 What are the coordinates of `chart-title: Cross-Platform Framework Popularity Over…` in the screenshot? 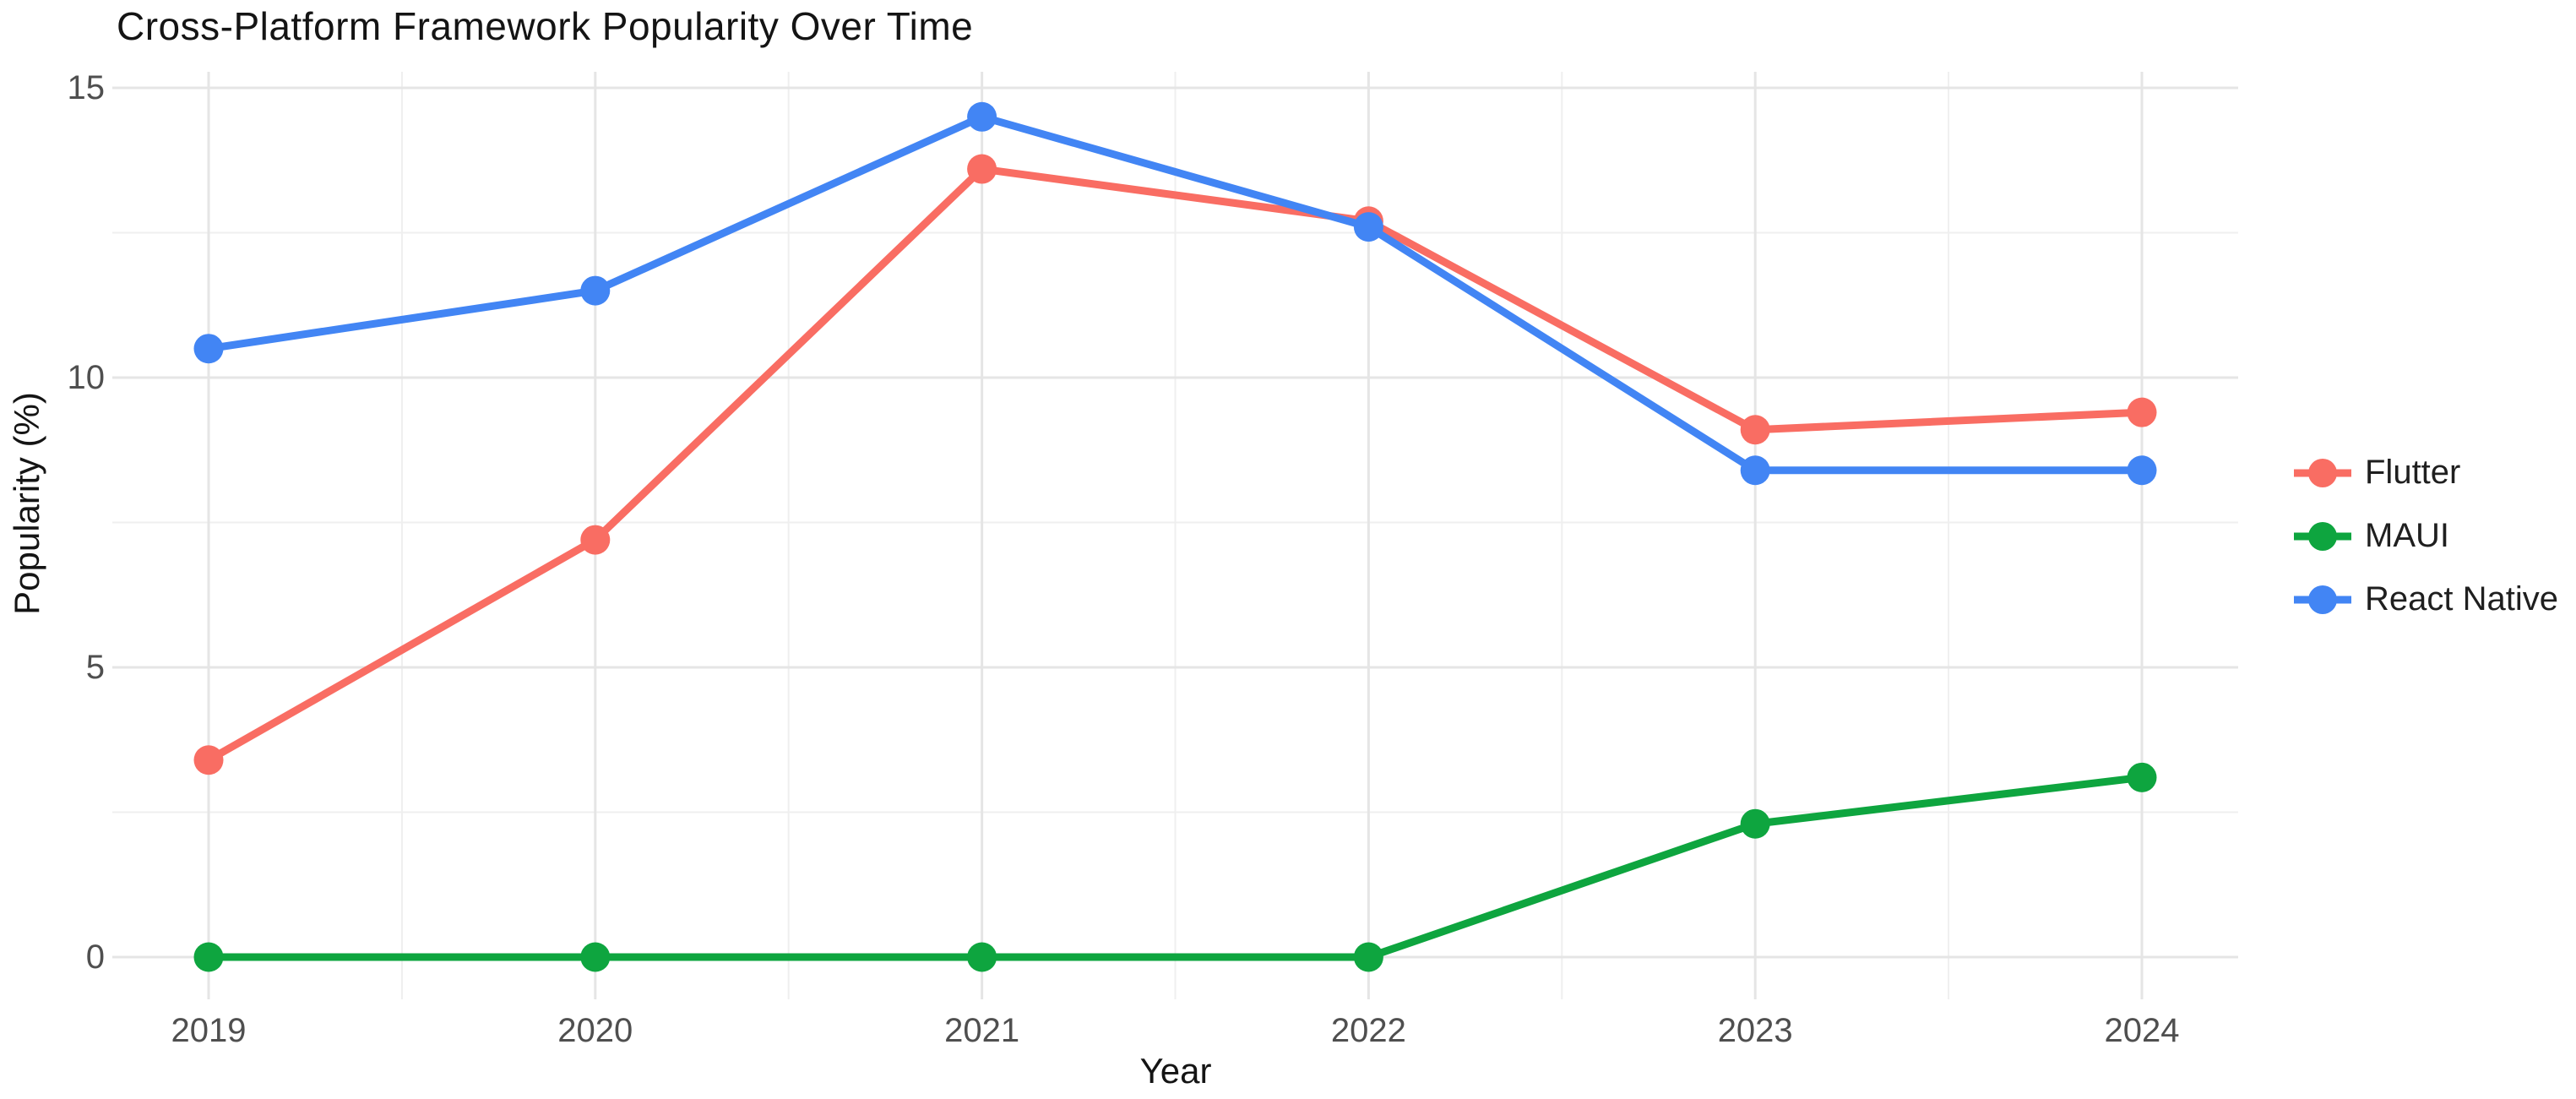 It's located at (545, 26).